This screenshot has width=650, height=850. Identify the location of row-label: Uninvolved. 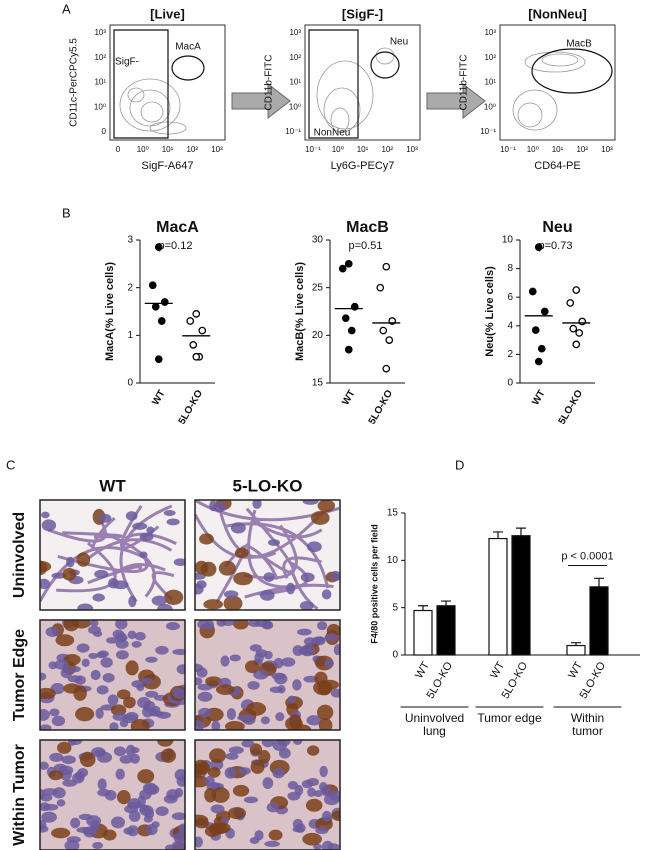
(19, 555).